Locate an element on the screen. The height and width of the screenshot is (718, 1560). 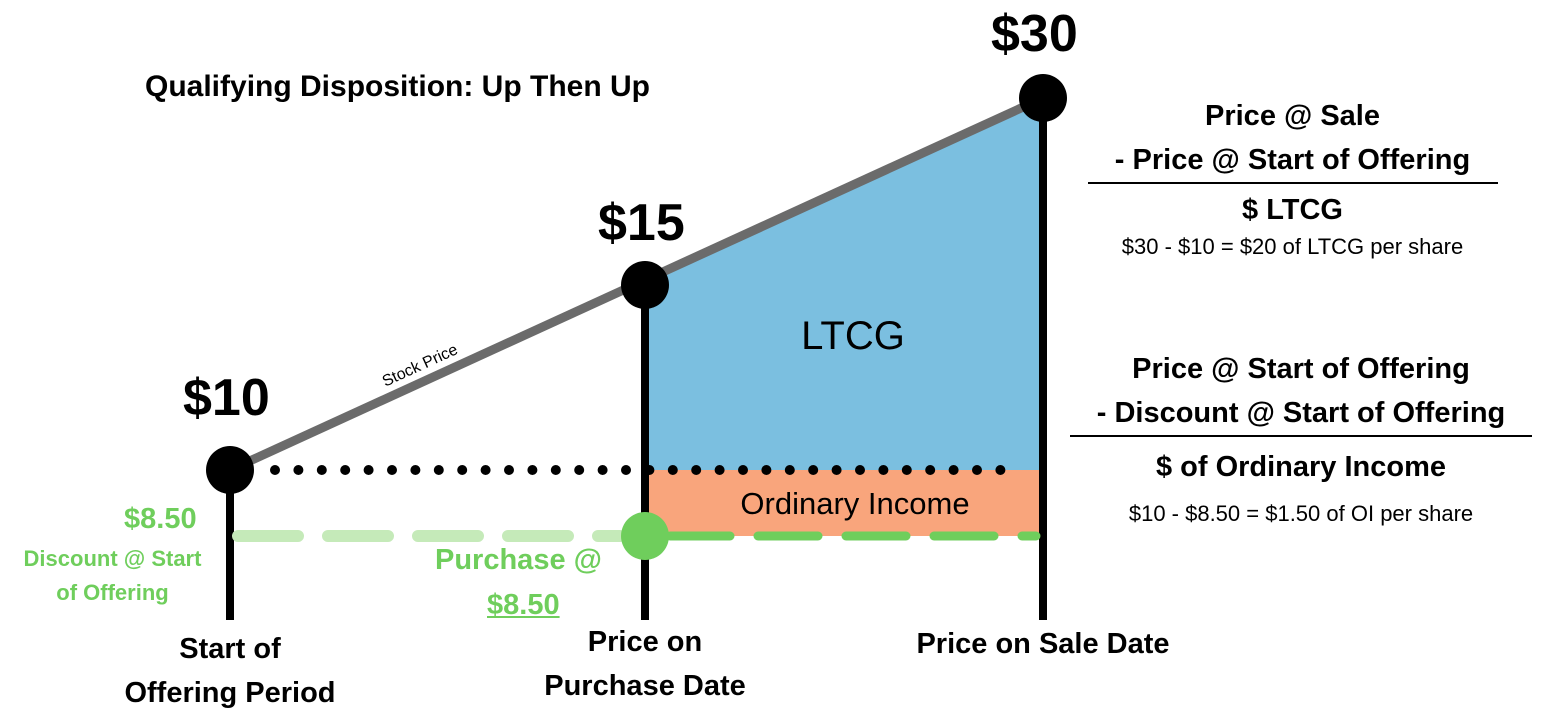
start-axis-label: Start of Offering Period is located at coordinates (230, 671).